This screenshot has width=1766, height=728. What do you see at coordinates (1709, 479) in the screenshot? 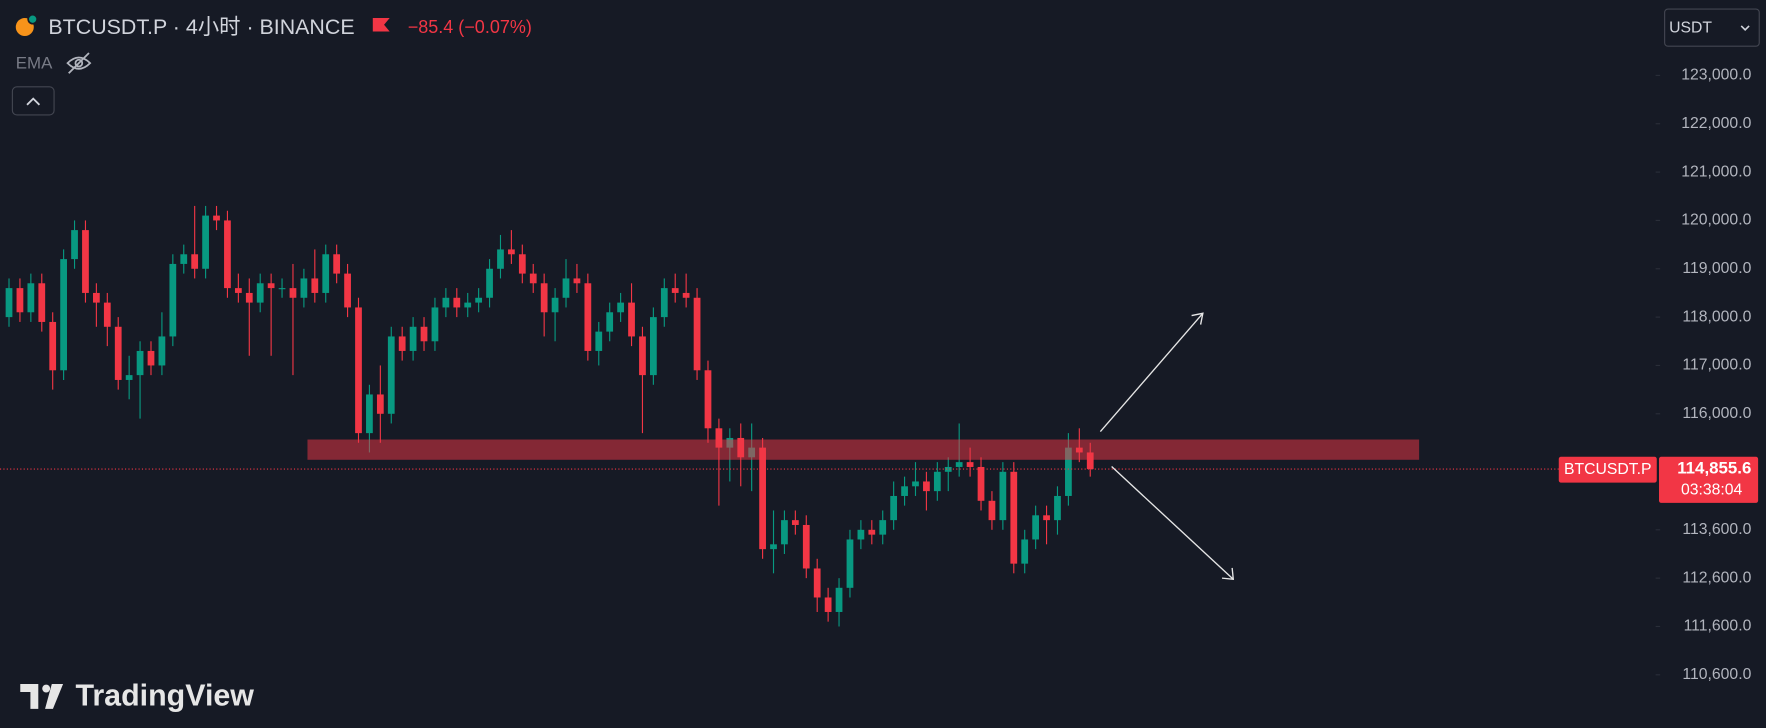
I see `price-tag` at bounding box center [1709, 479].